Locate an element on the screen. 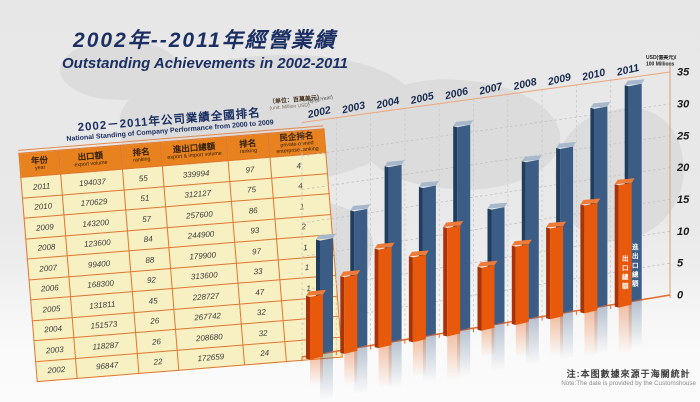  y-axis-unit-line2: 100 Millions is located at coordinates (660, 65).